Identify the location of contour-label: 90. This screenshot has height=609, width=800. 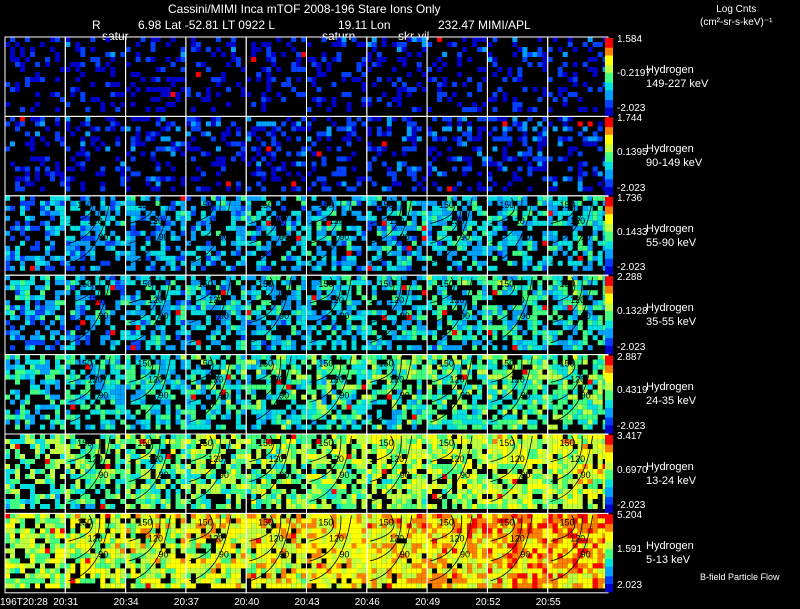
(465, 316).